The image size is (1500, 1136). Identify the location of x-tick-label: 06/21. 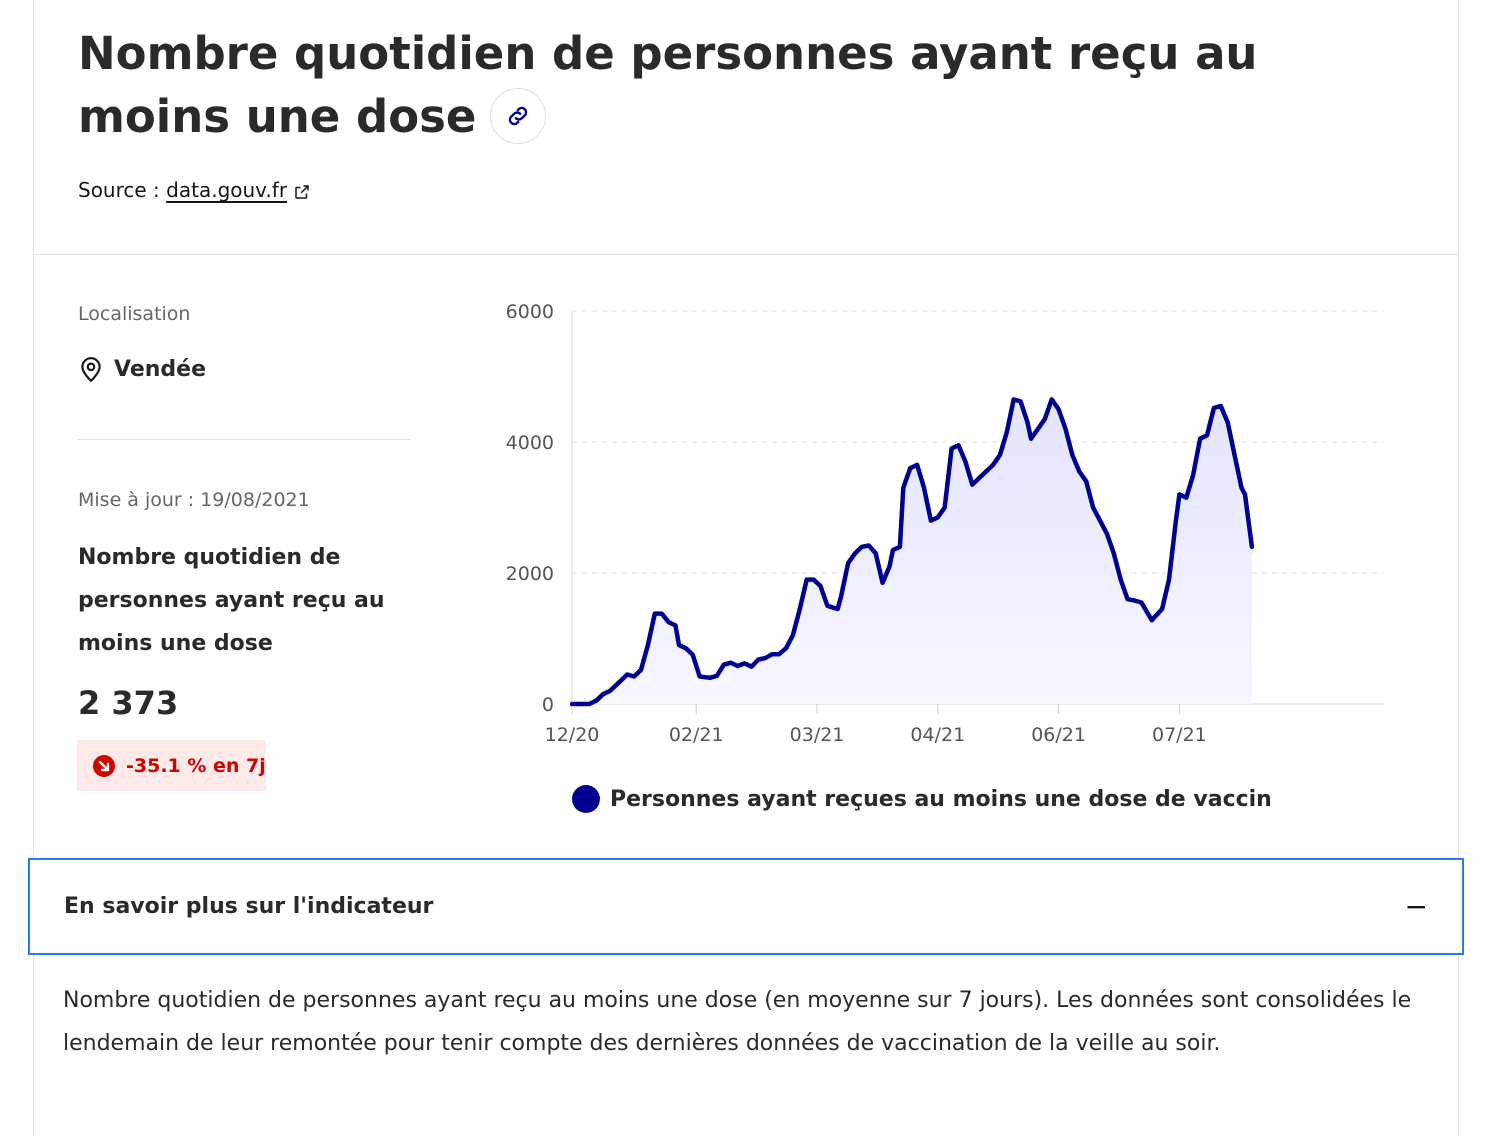
(1058, 735).